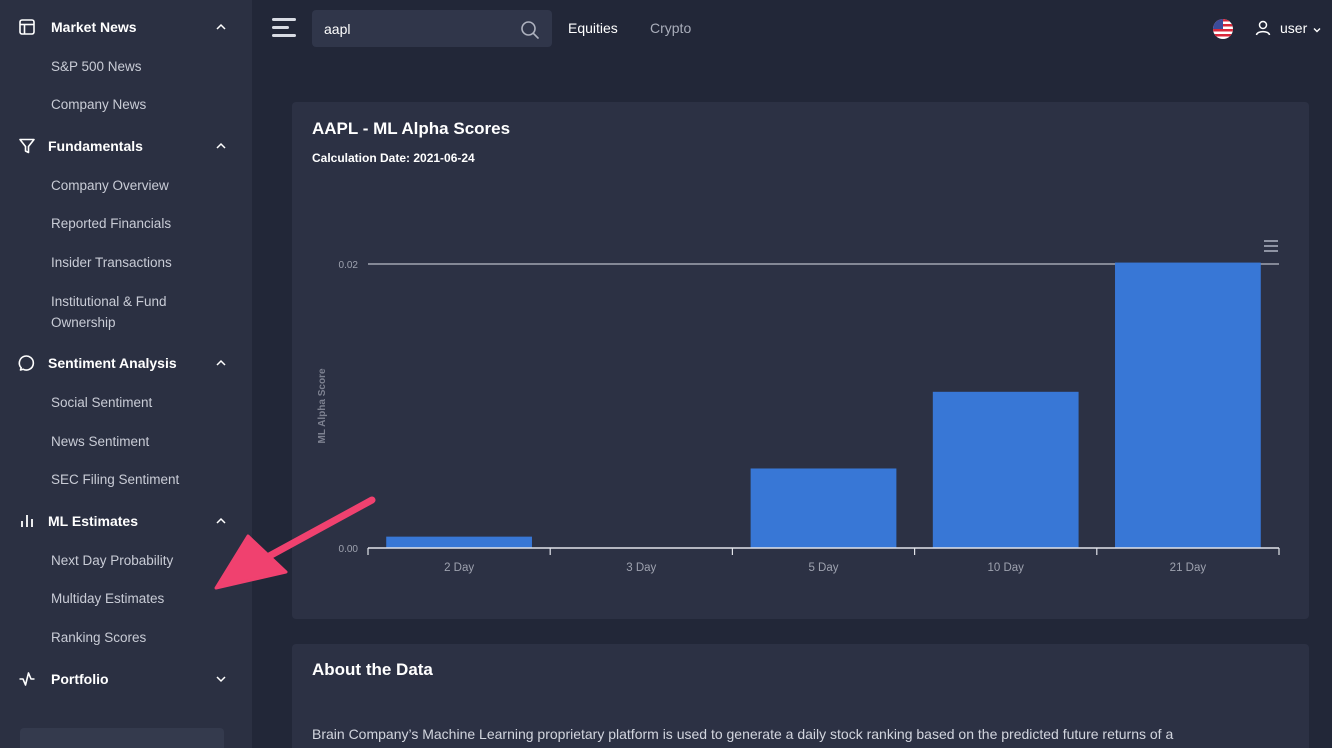 This screenshot has height=748, width=1332. Describe the element at coordinates (111, 262) in the screenshot. I see `sidebar-item-insider-transactions: Insider Transactions` at that location.